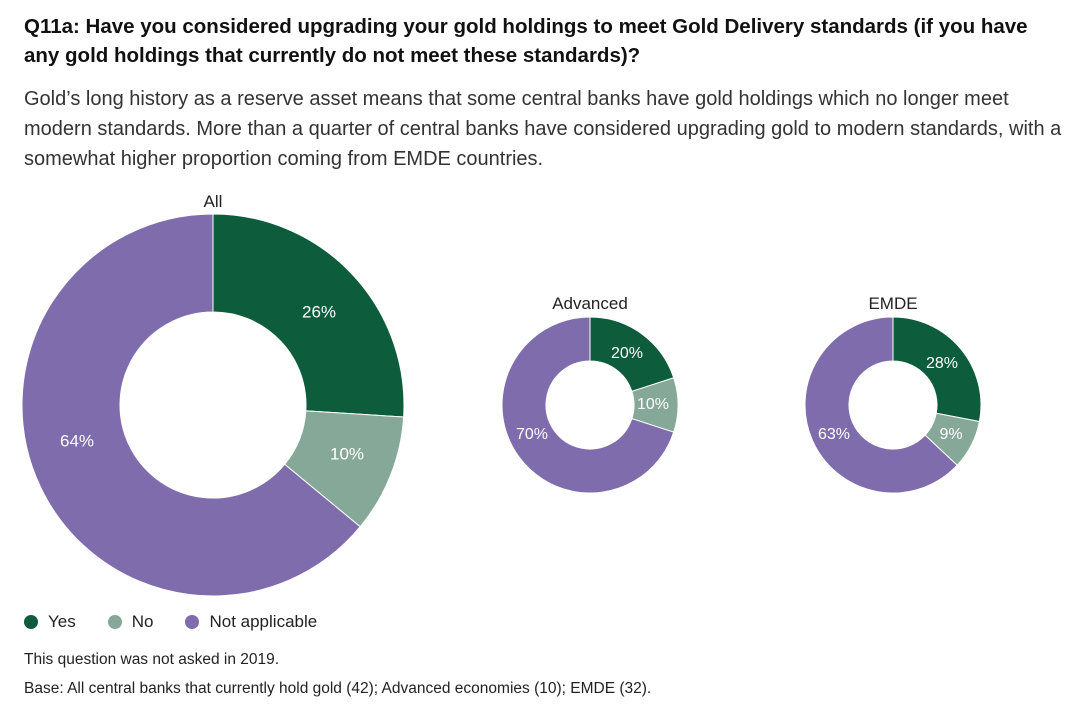 The width and height of the screenshot is (1083, 718). What do you see at coordinates (588, 405) in the screenshot?
I see `slice-advanced-not-applicable` at bounding box center [588, 405].